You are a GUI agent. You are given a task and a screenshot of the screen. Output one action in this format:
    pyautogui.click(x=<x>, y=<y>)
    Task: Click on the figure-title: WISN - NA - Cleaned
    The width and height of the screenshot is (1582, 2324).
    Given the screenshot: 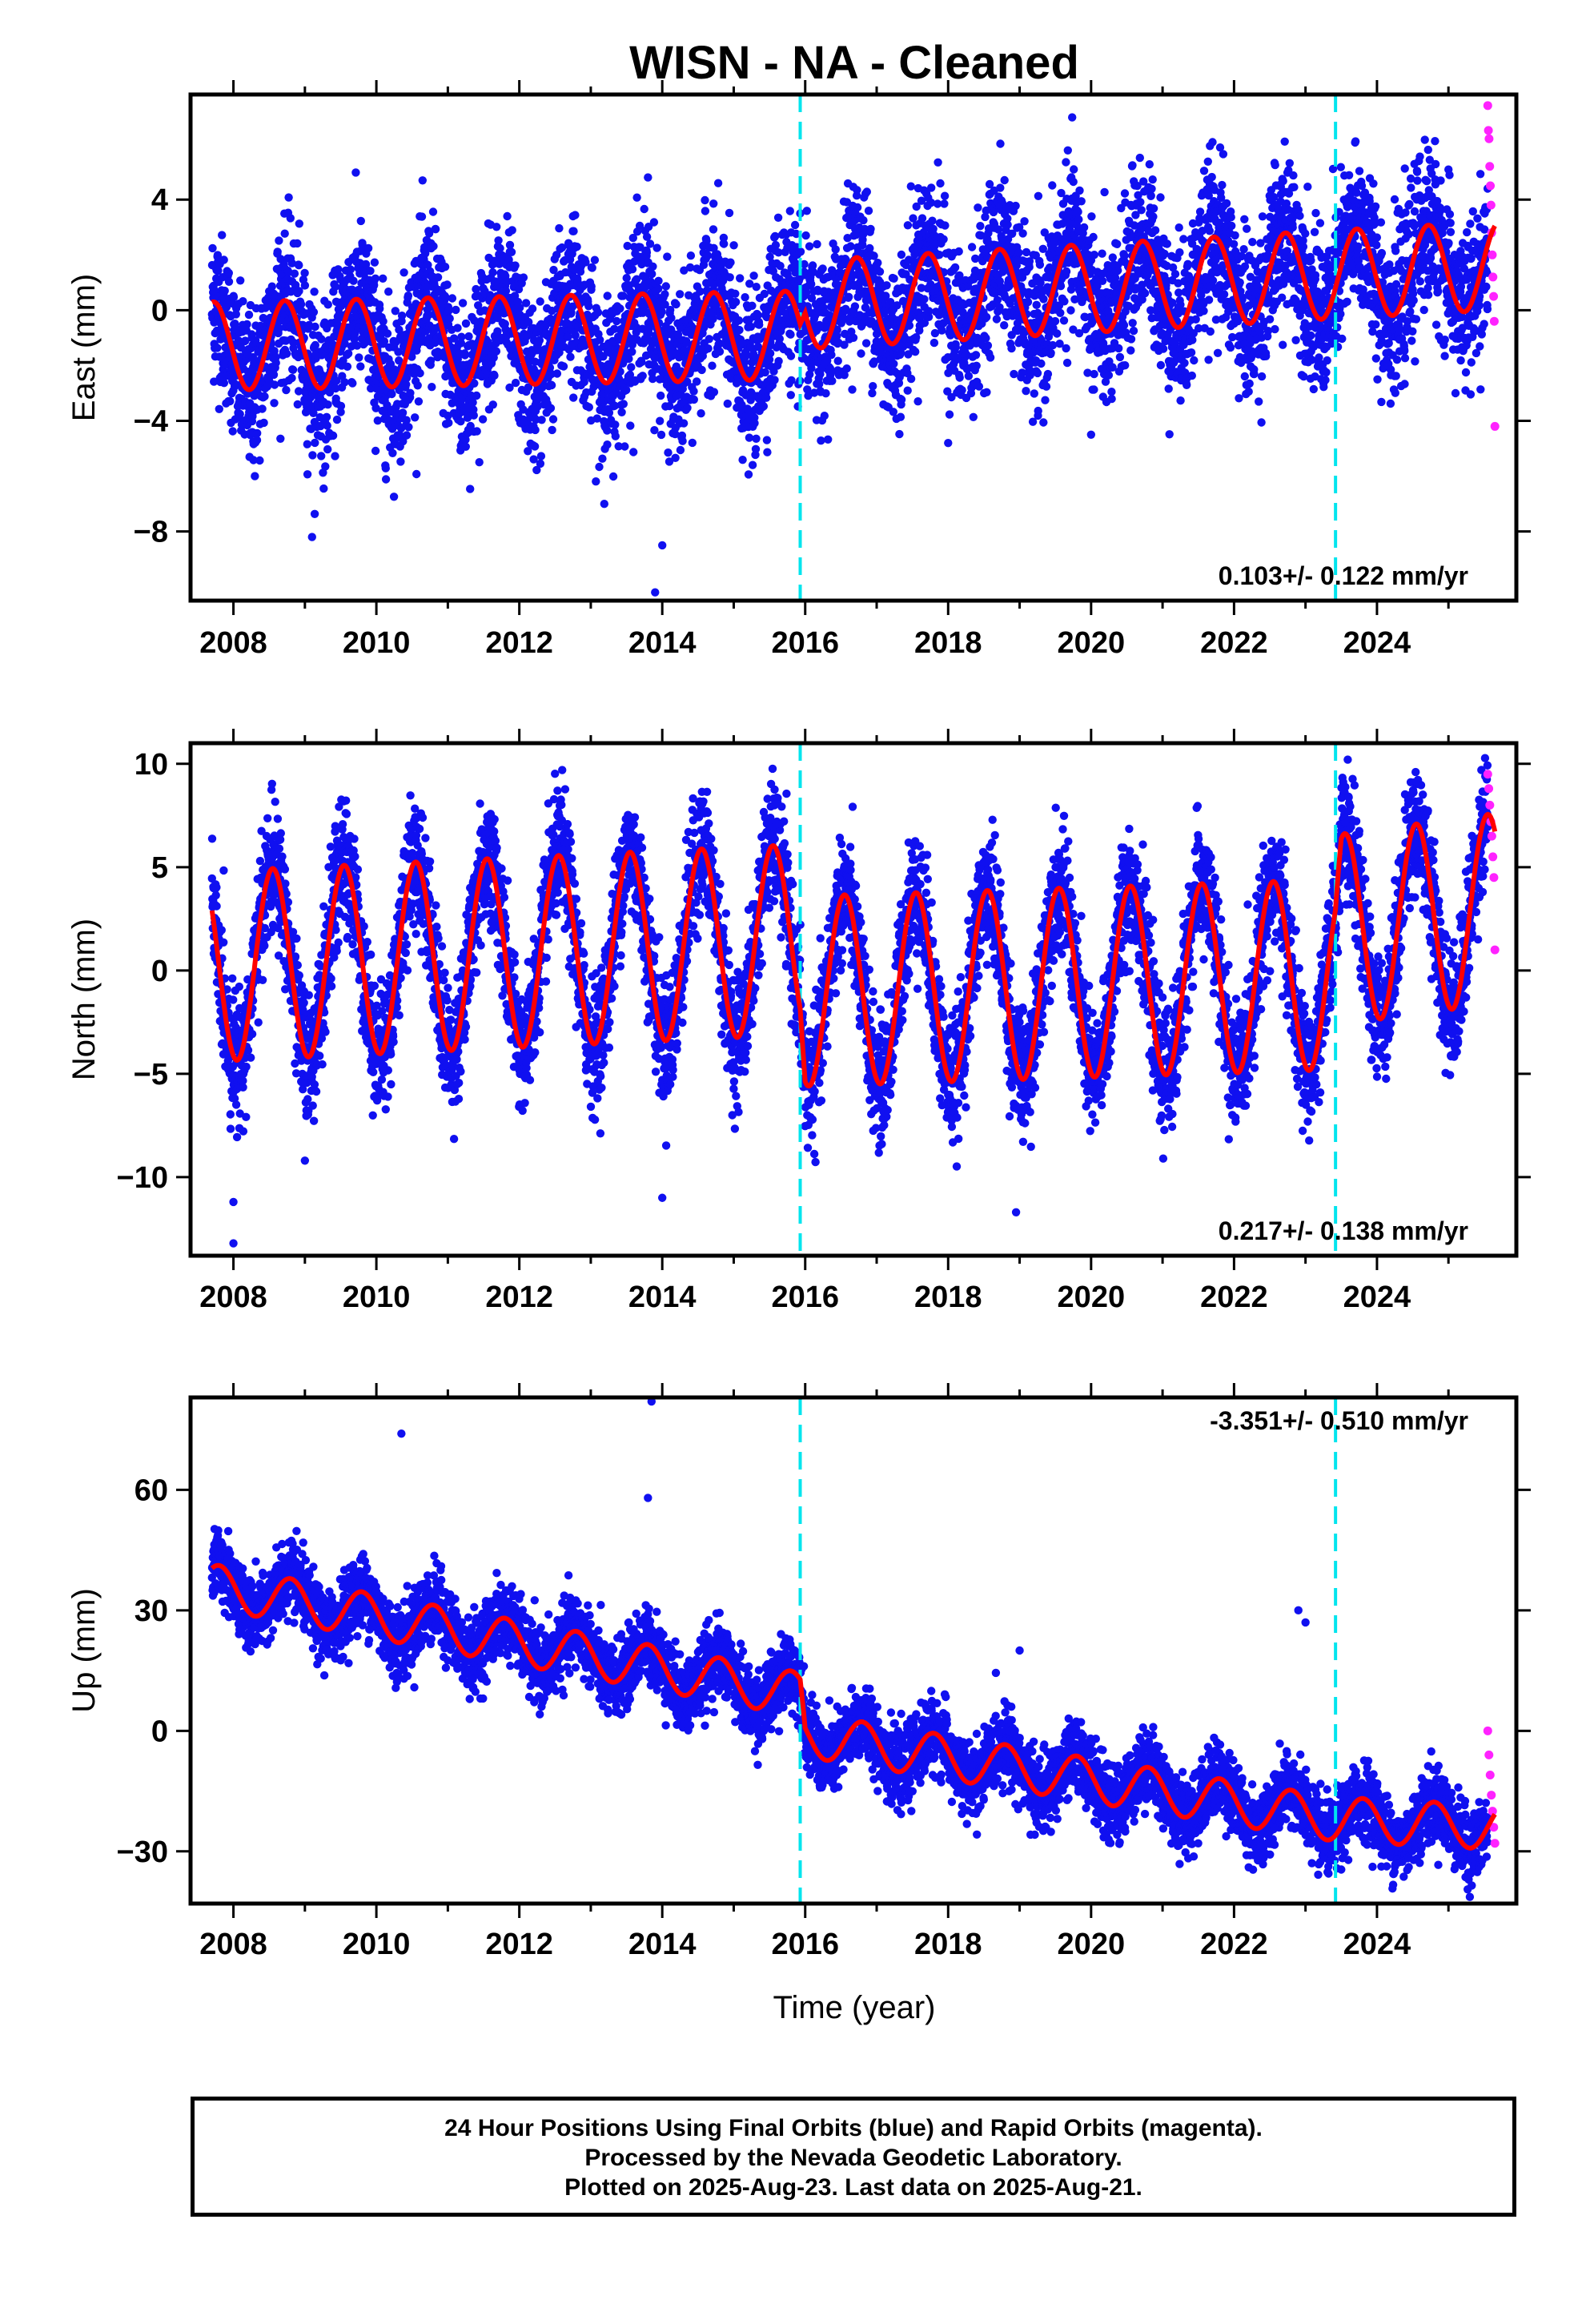 What is the action you would take?
    pyautogui.click(x=854, y=63)
    